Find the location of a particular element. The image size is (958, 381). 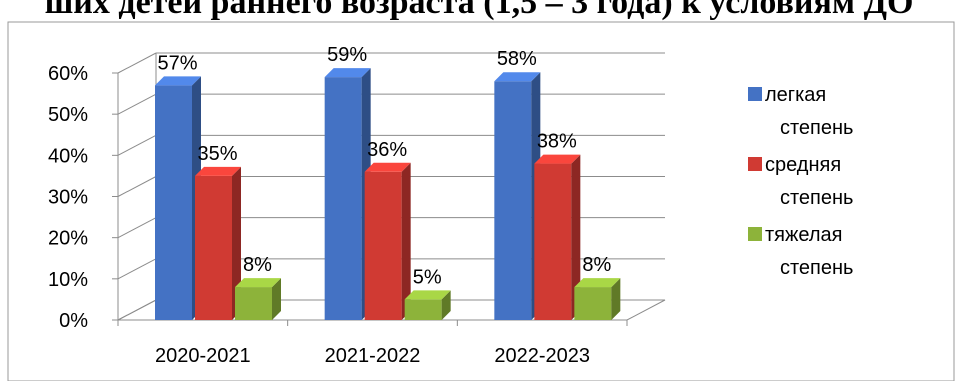

legend-label: тяжелая is located at coordinates (803, 235).